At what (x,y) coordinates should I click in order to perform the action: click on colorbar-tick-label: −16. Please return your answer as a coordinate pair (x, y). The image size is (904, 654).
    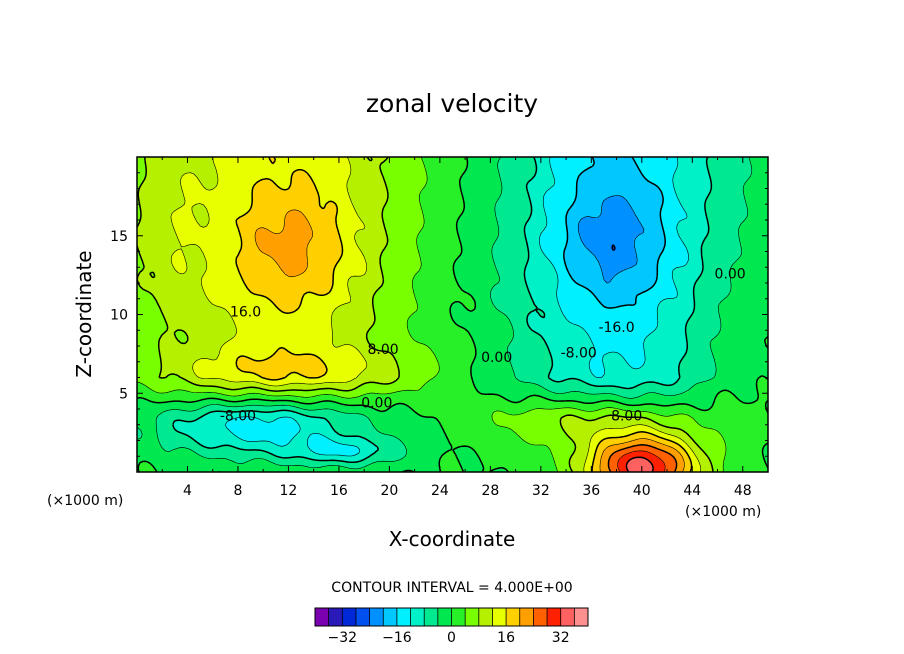
    Looking at the image, I should click on (397, 638).